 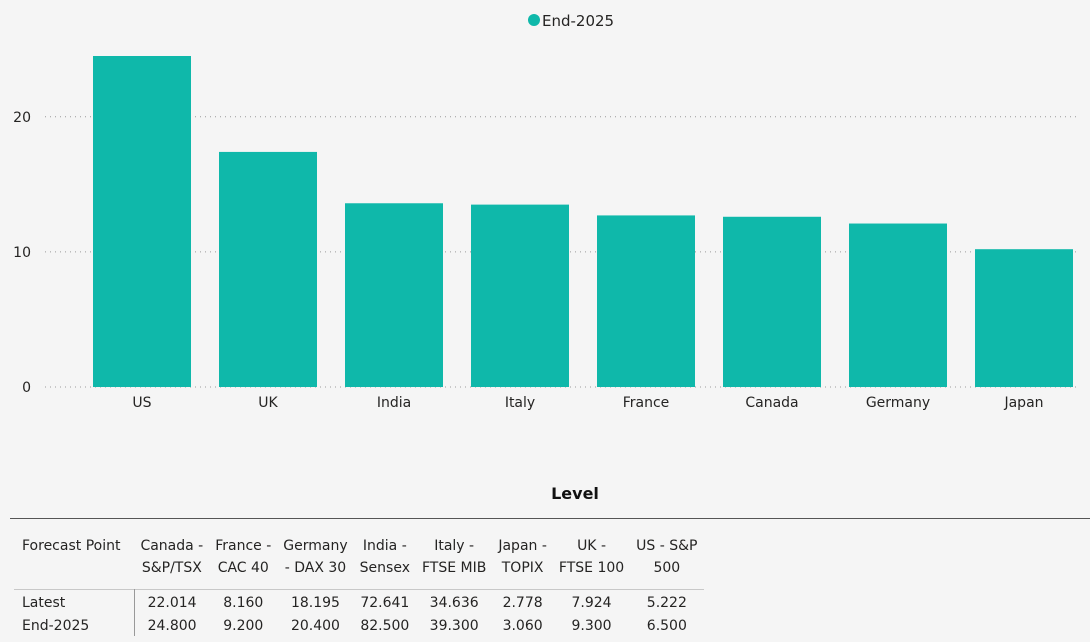 I want to click on table-cell: 24.800, so click(x=172, y=626).